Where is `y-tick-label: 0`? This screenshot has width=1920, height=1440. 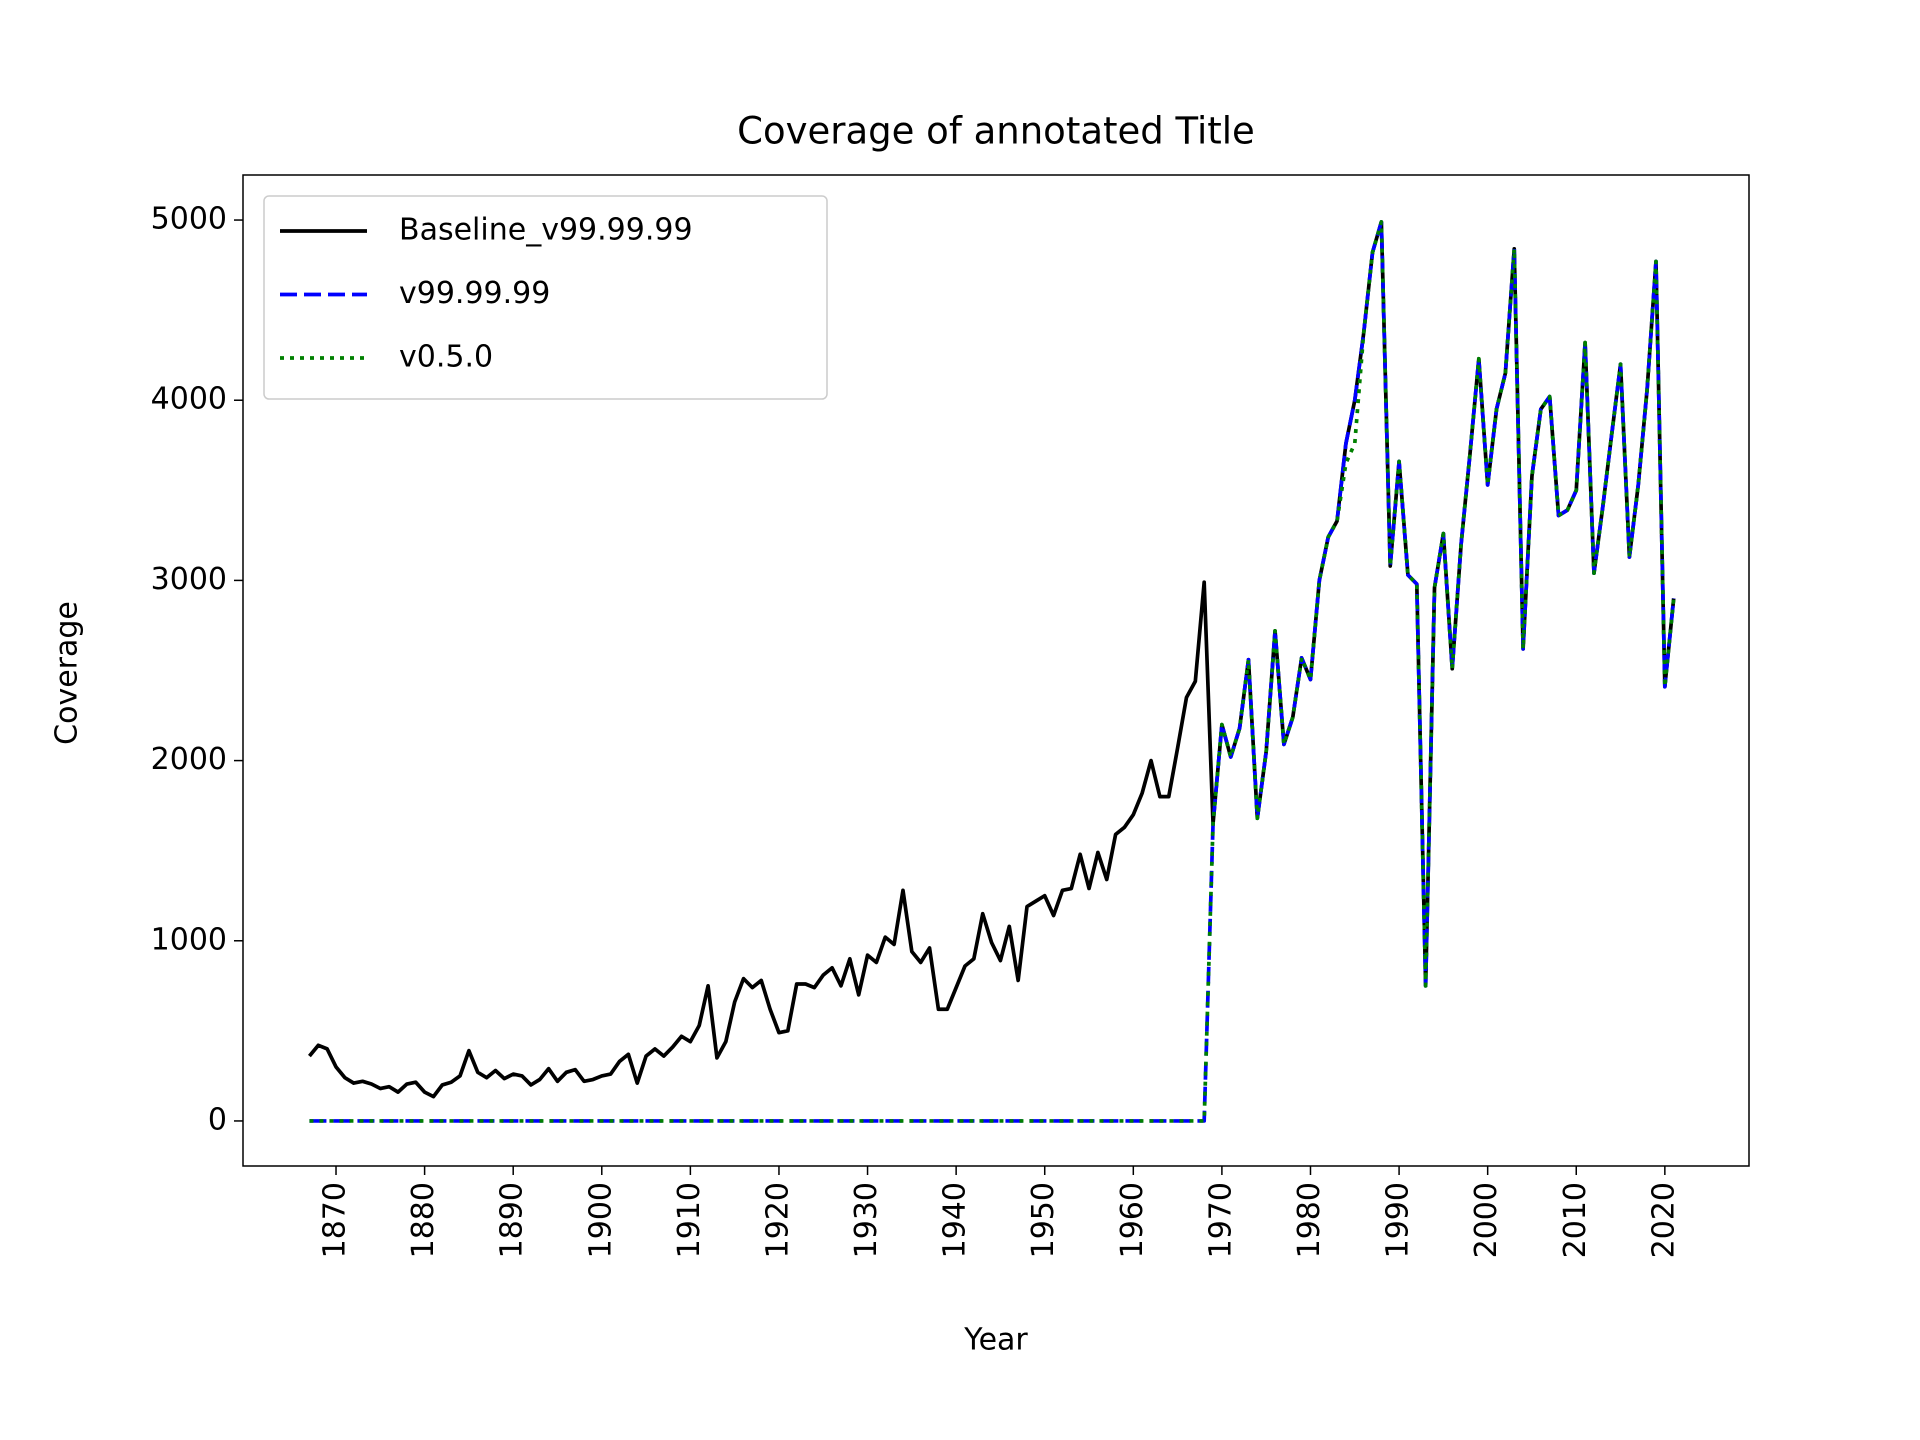
y-tick-label: 0 is located at coordinates (217, 1119).